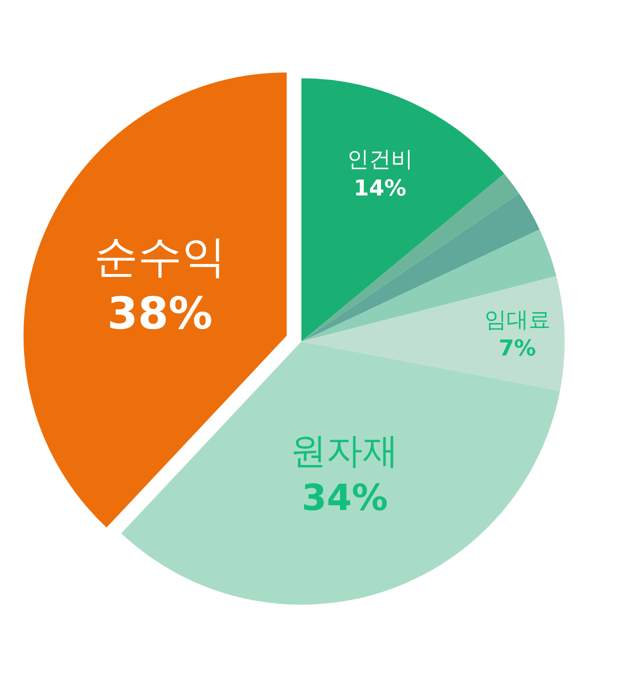 The image size is (640, 683). What do you see at coordinates (160, 314) in the screenshot?
I see `data-label: 38%` at bounding box center [160, 314].